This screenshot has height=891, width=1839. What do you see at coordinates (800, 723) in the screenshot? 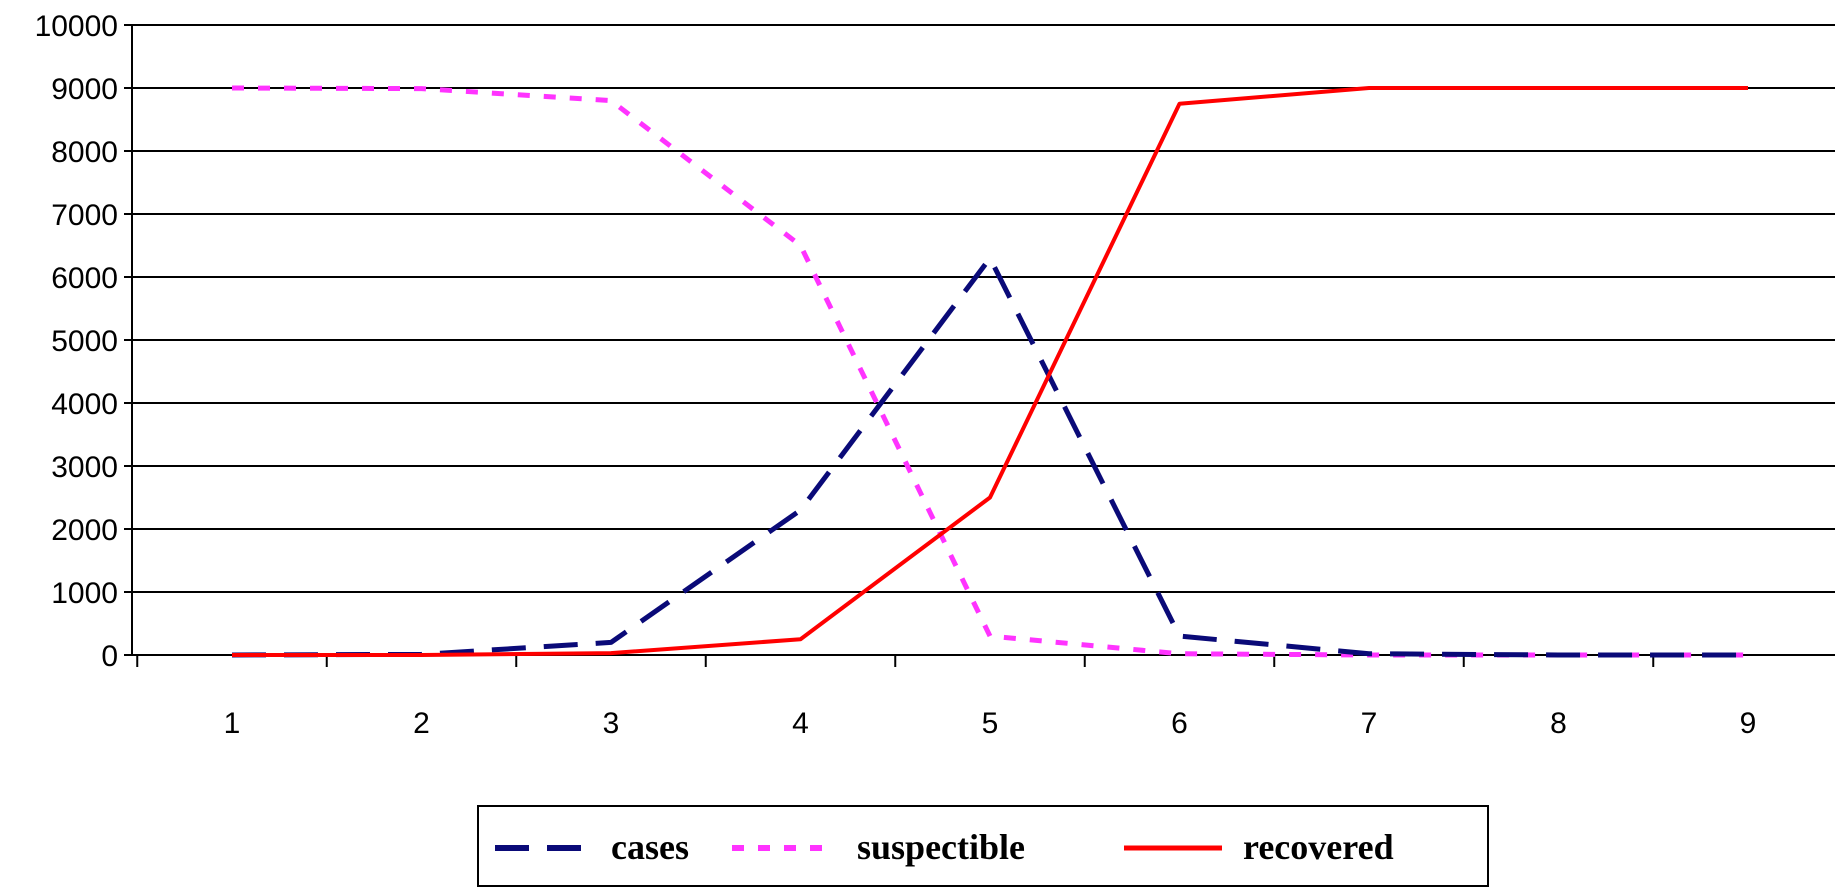
I see `x-tick-label: 4` at bounding box center [800, 723].